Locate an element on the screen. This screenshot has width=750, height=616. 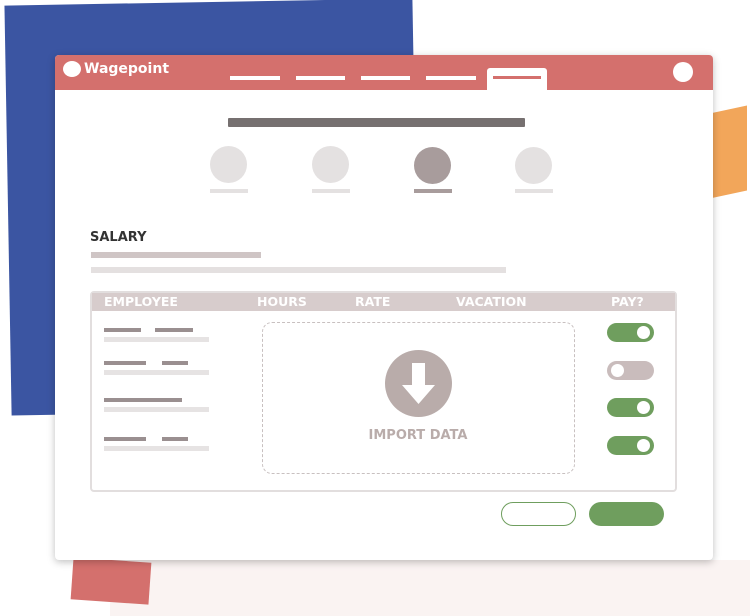
step-2-label is located at coordinates (331, 191).